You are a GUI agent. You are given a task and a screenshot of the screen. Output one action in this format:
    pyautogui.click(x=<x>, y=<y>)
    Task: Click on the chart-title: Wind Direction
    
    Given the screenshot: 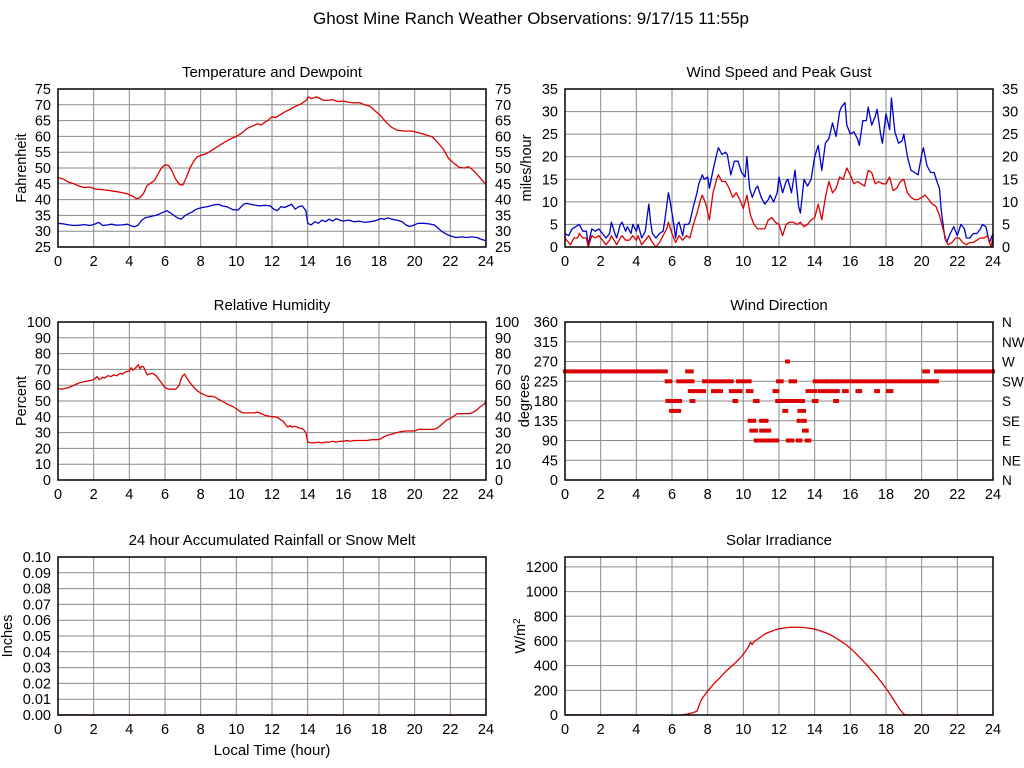 What is the action you would take?
    pyautogui.click(x=779, y=305)
    